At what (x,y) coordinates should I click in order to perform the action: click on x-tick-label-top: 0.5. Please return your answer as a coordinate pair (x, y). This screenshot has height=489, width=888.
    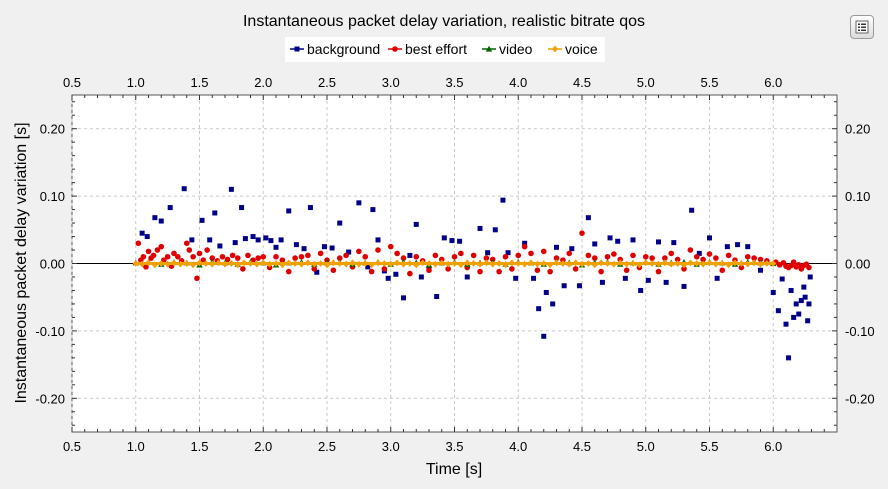
    Looking at the image, I should click on (72, 82).